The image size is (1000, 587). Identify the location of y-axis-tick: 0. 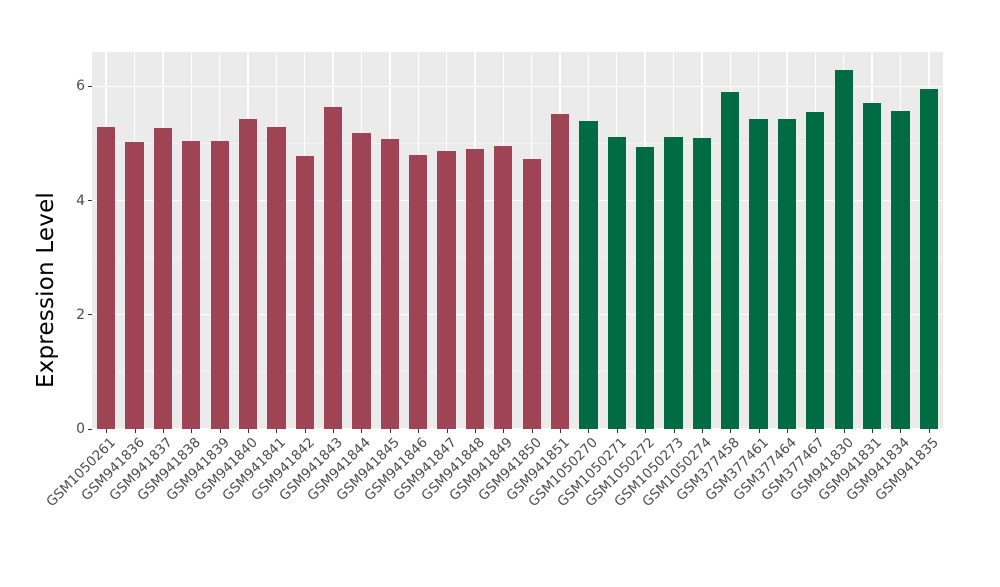
(84, 429).